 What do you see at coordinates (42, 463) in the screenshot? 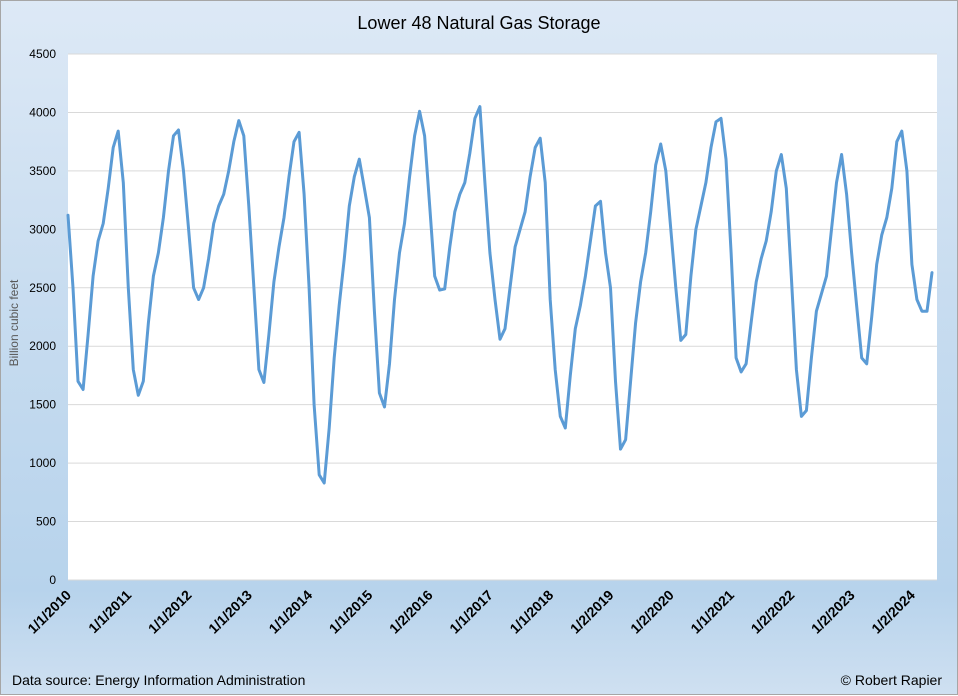
I see `y-tick-label: 1000` at bounding box center [42, 463].